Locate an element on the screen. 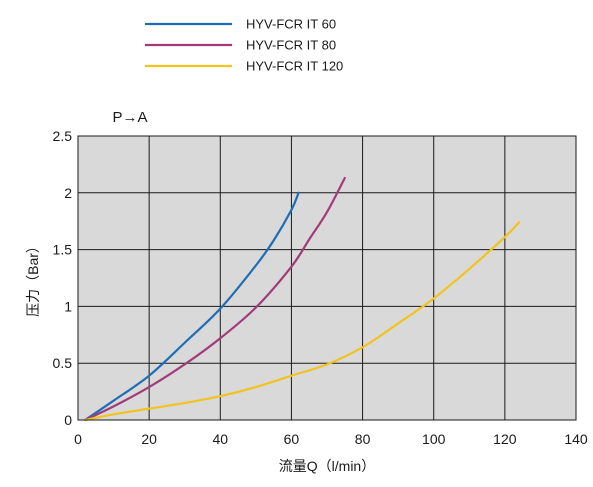 The height and width of the screenshot is (487, 593). legend-label-2: HYV-FCR IT 80 is located at coordinates (291, 45).